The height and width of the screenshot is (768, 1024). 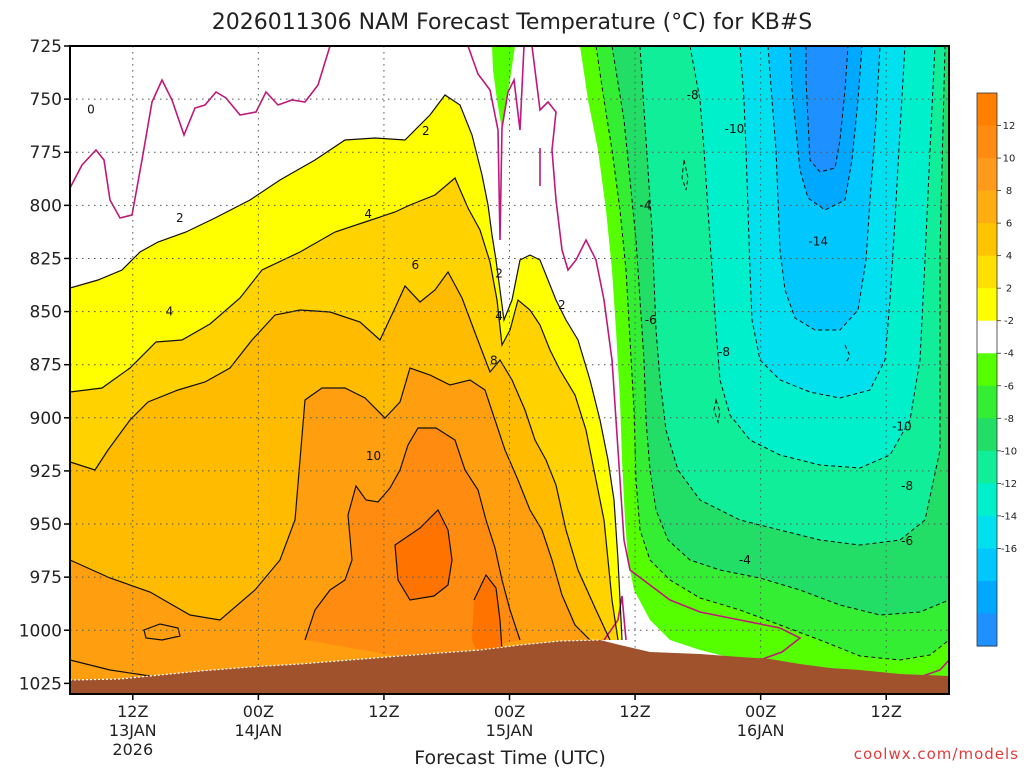 What do you see at coordinates (1009, 549) in the screenshot?
I see `colorbar-label: -16` at bounding box center [1009, 549].